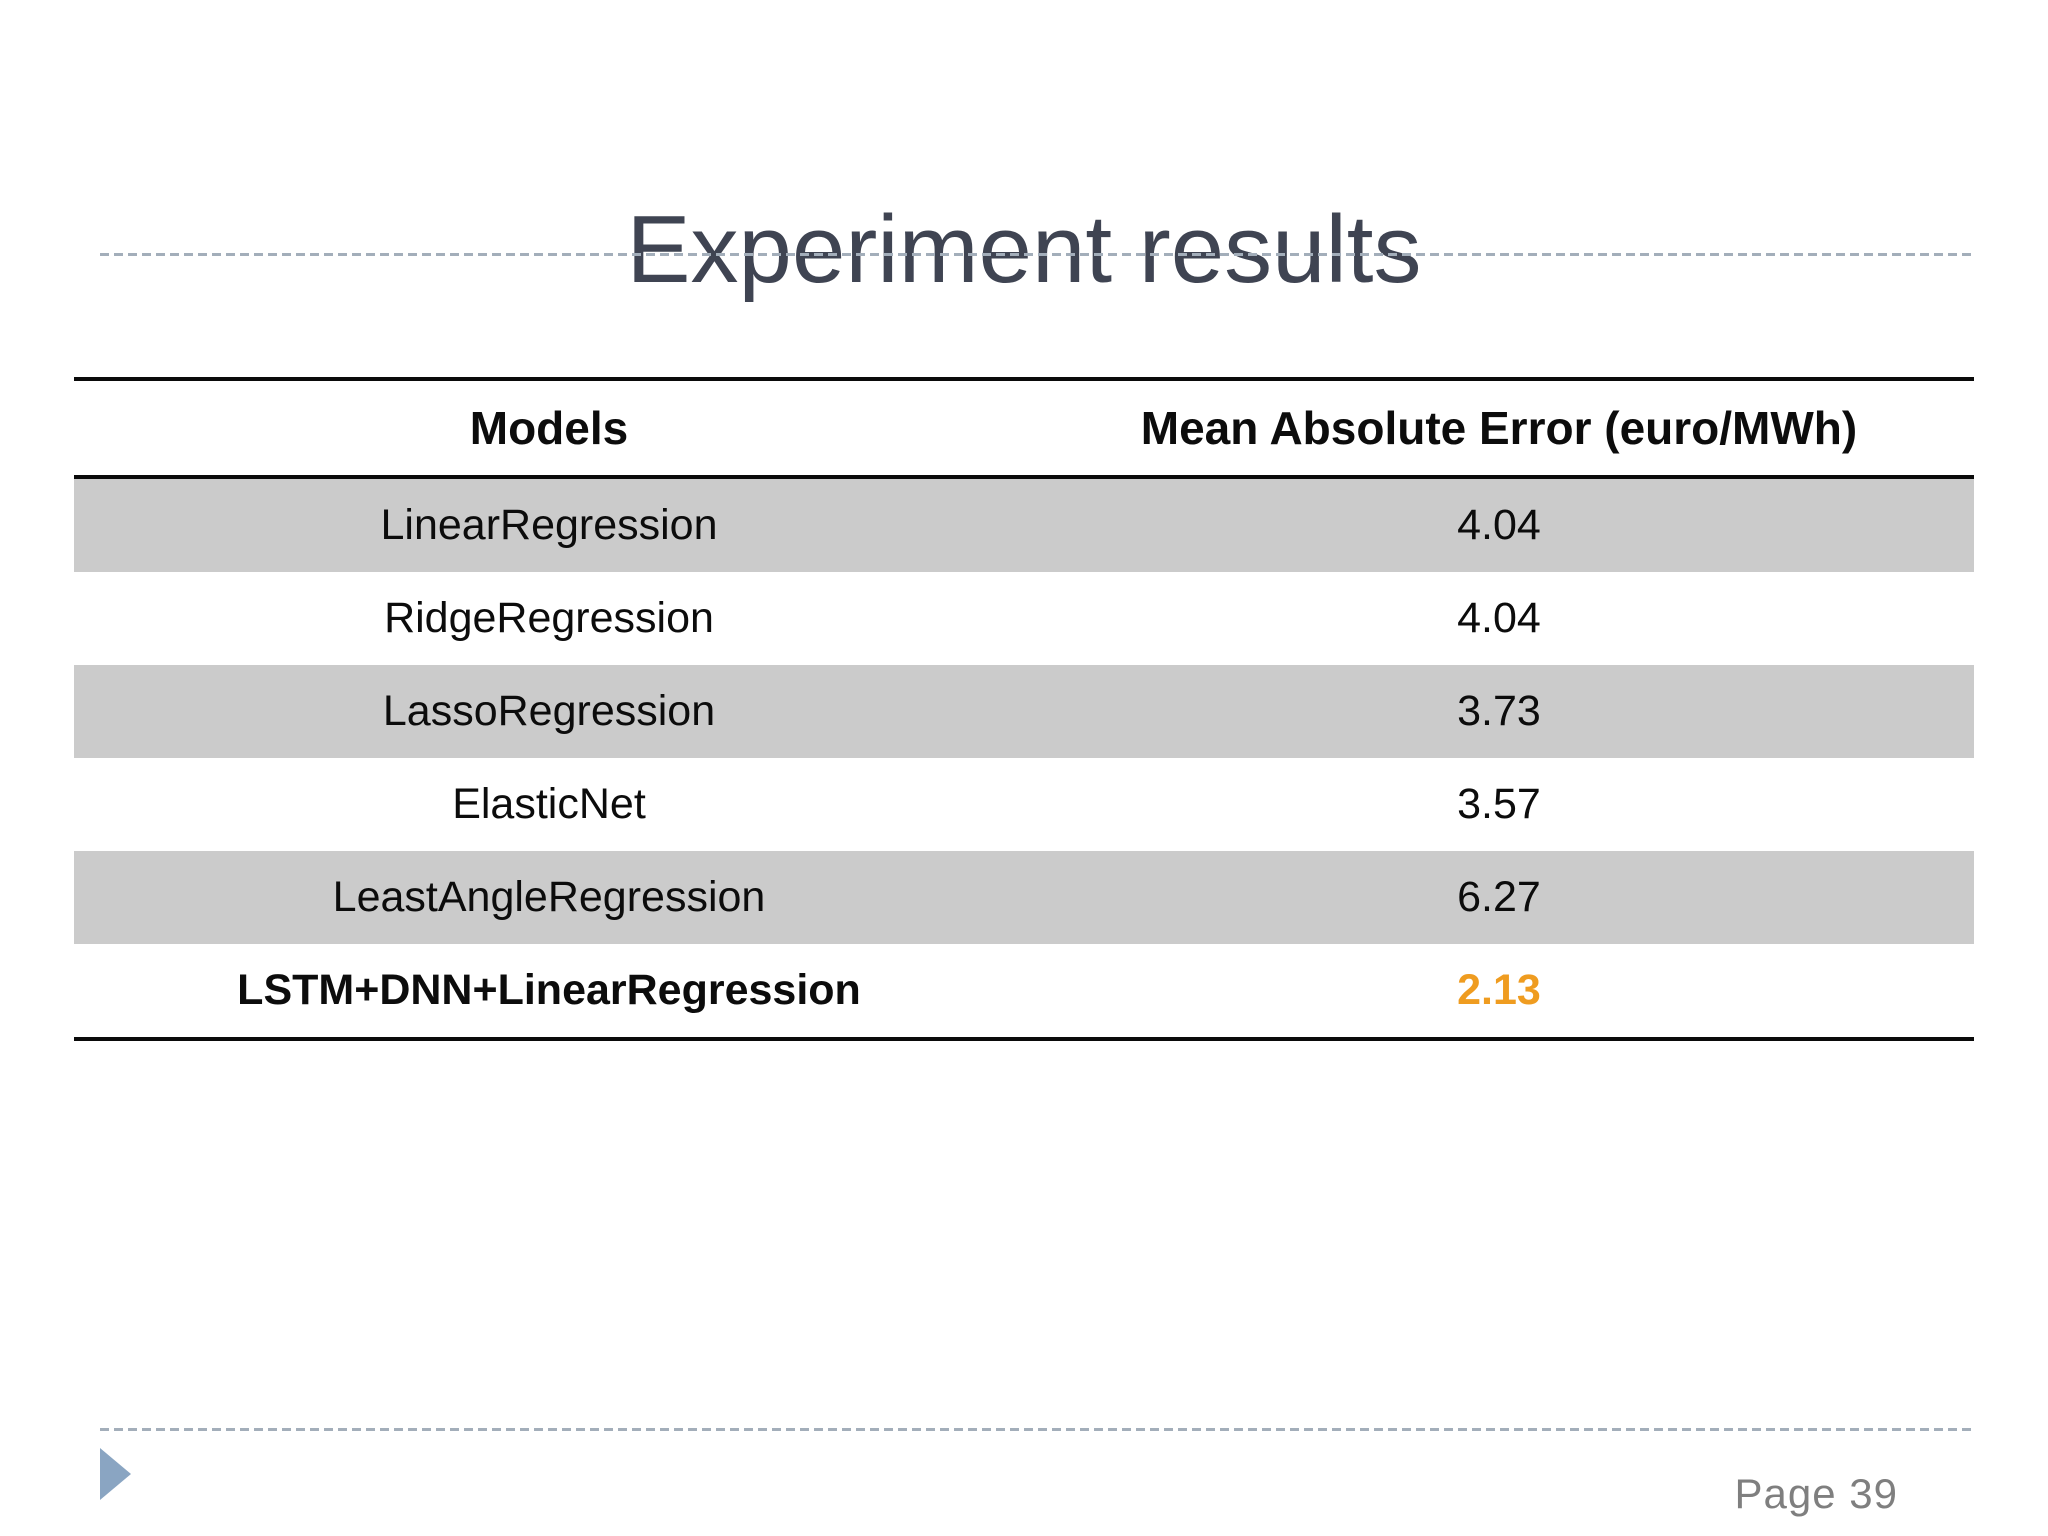  What do you see at coordinates (1037, 1429) in the screenshot?
I see `bottom-divider` at bounding box center [1037, 1429].